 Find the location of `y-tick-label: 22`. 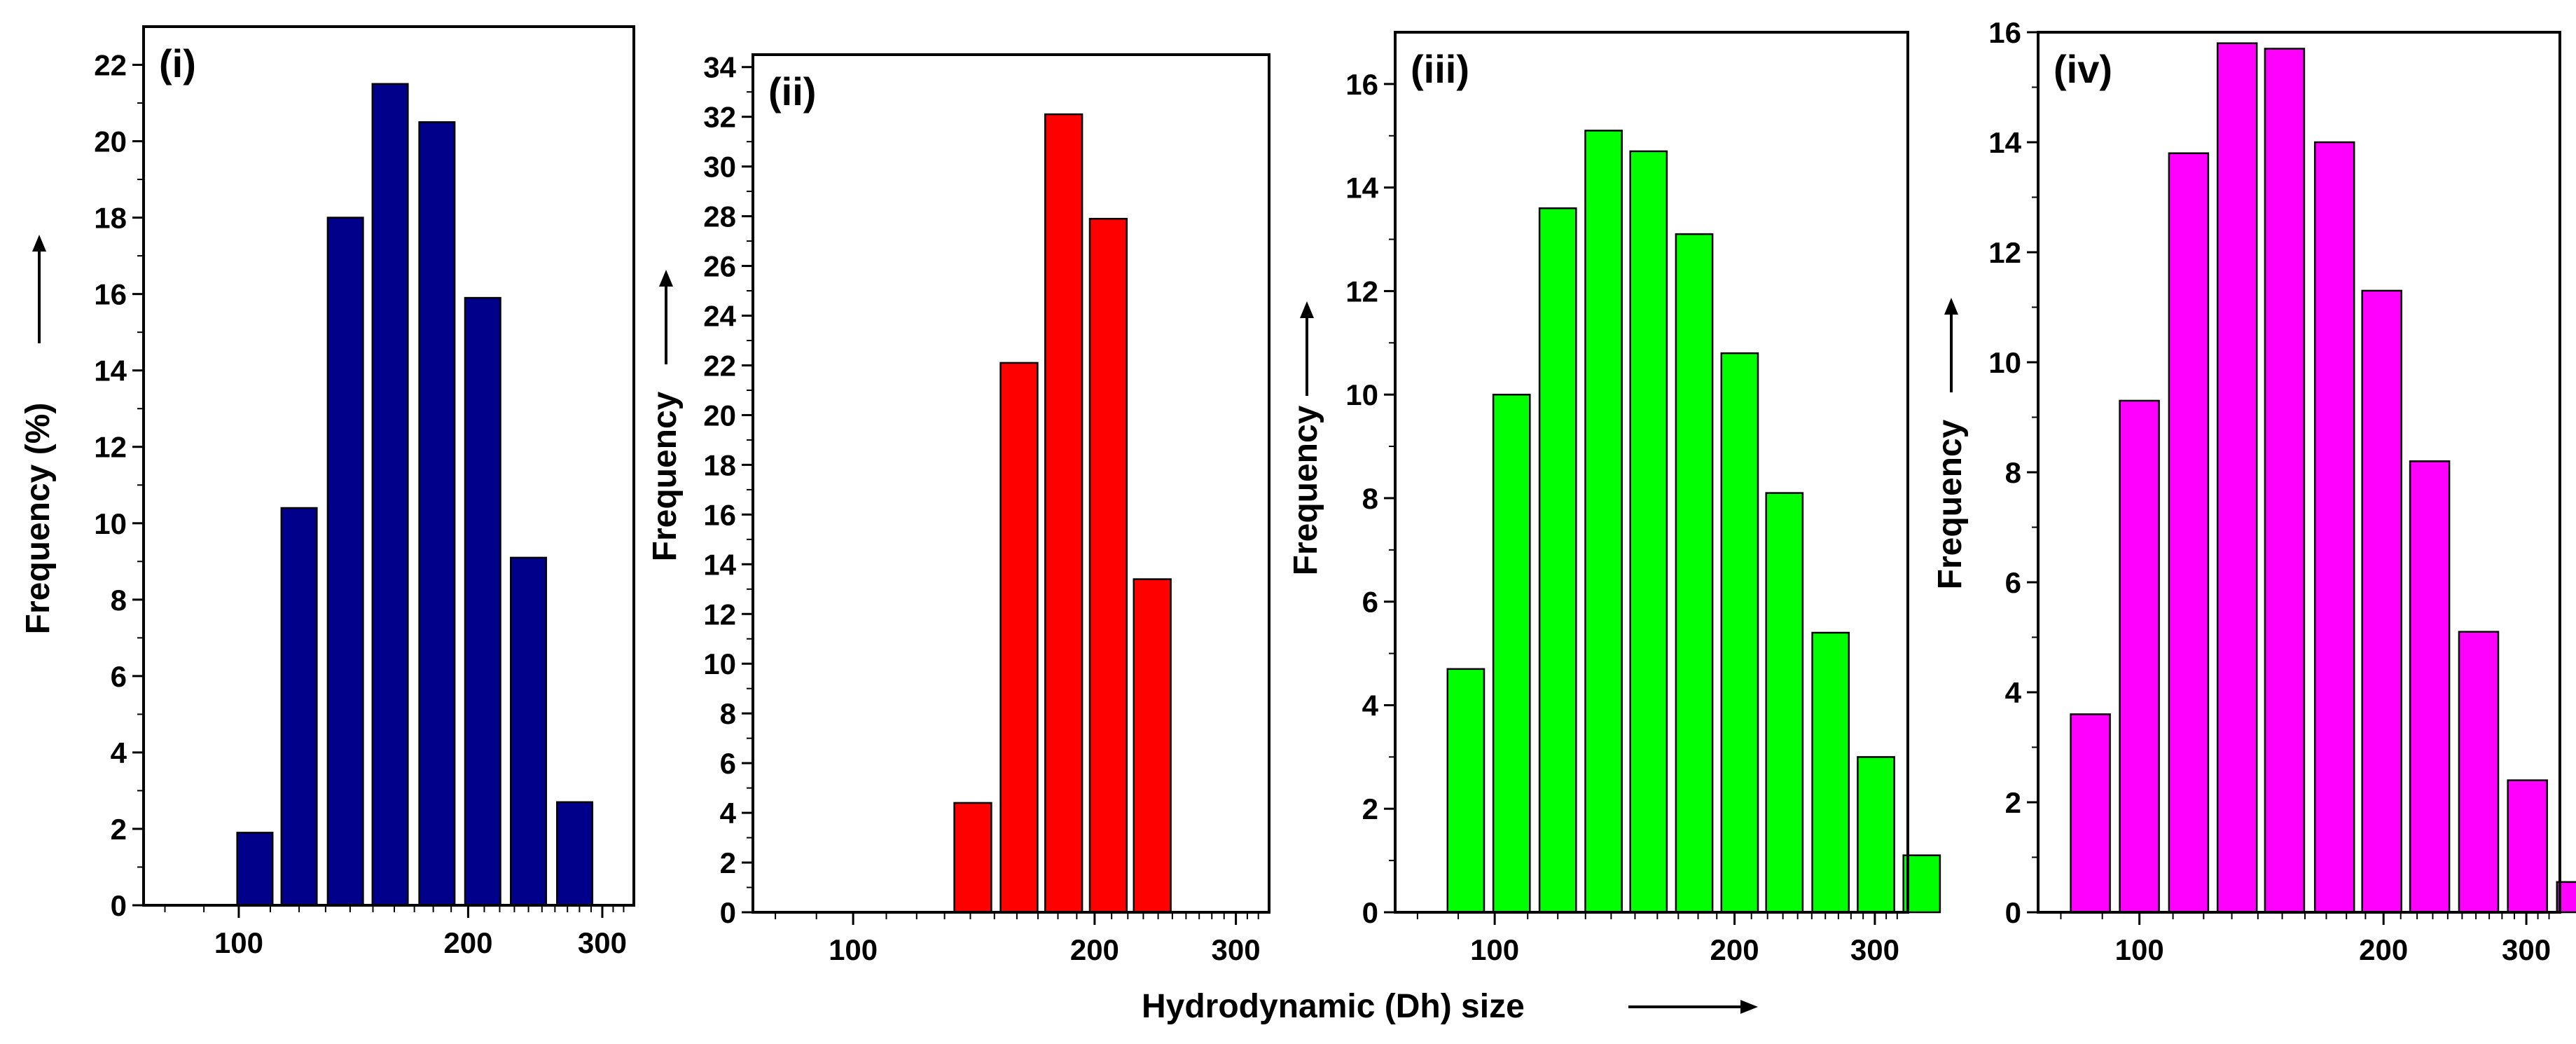

y-tick-label: 22 is located at coordinates (111, 65).